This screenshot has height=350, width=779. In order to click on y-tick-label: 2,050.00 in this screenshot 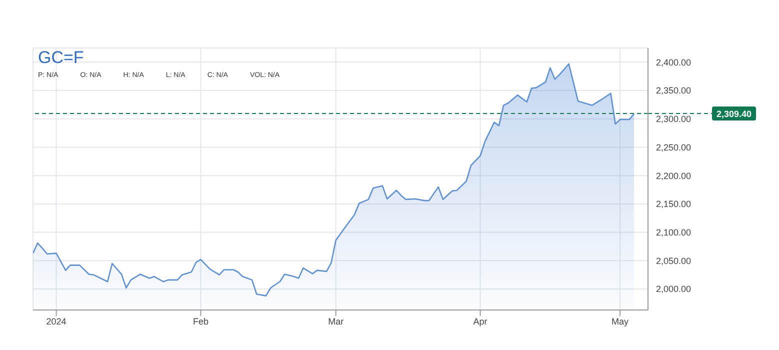, I will do `click(674, 261)`.